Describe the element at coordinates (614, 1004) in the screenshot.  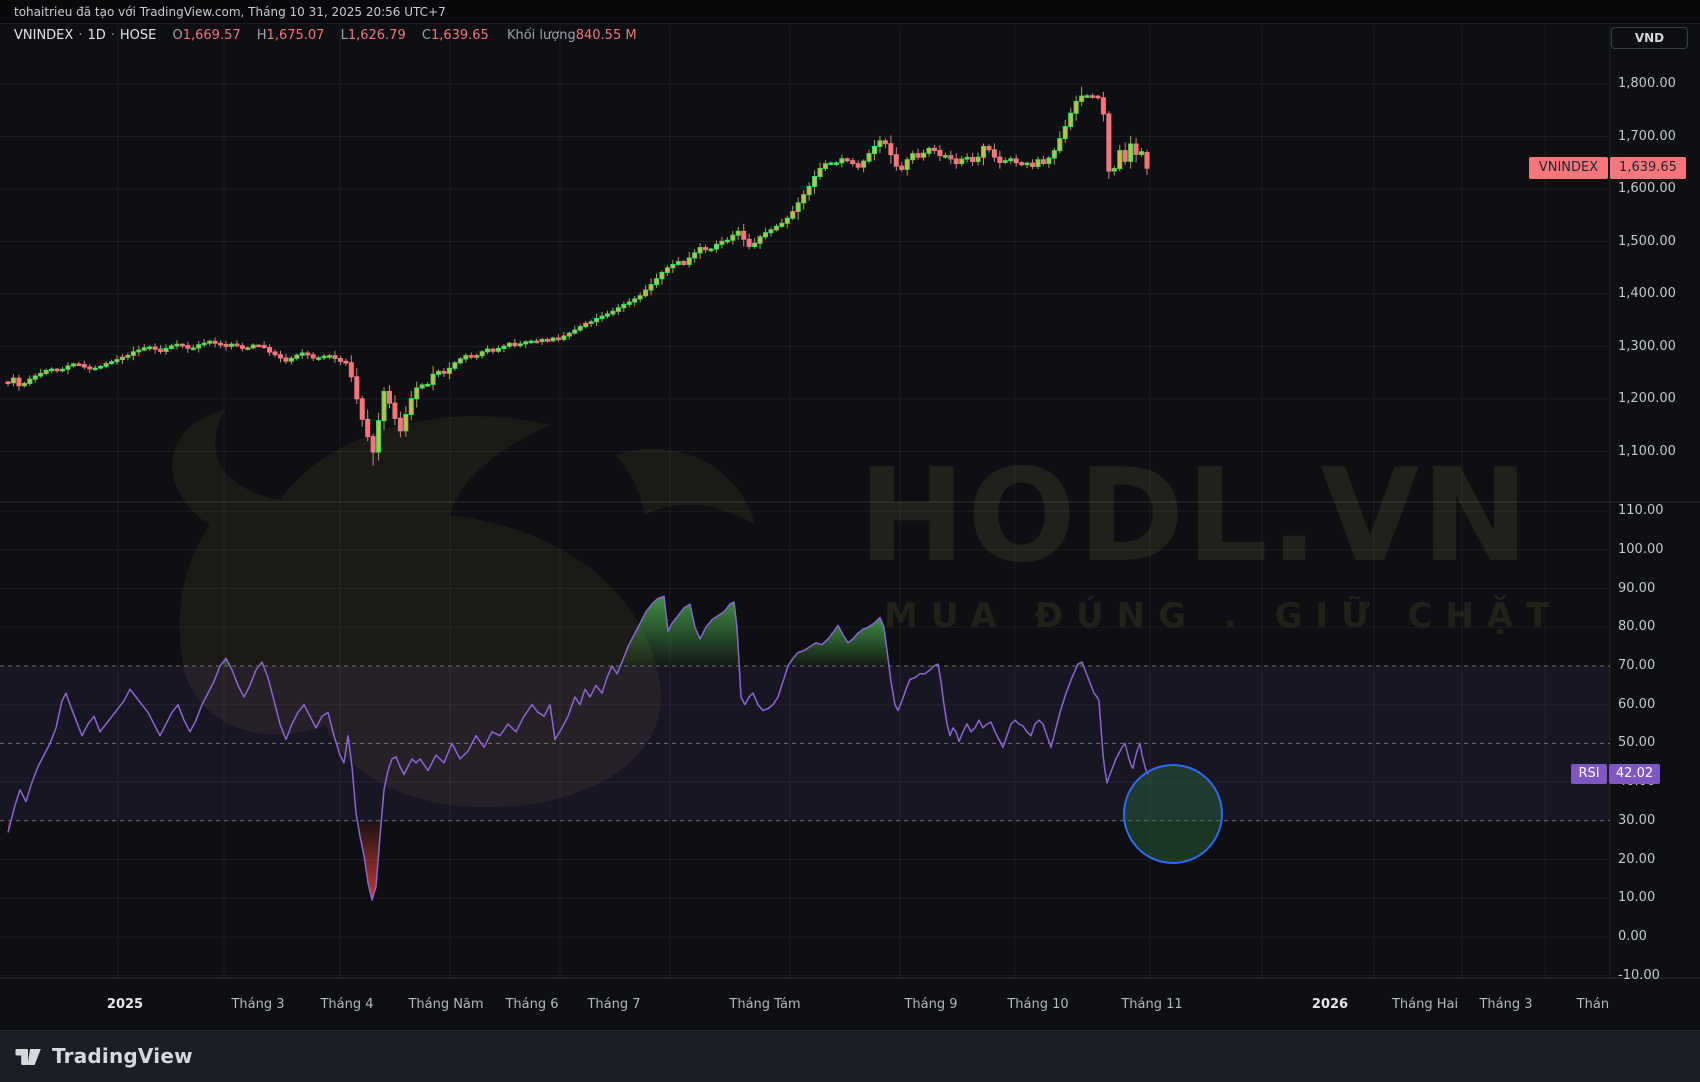
I see `time-axis-label: Tháng 7` at that location.